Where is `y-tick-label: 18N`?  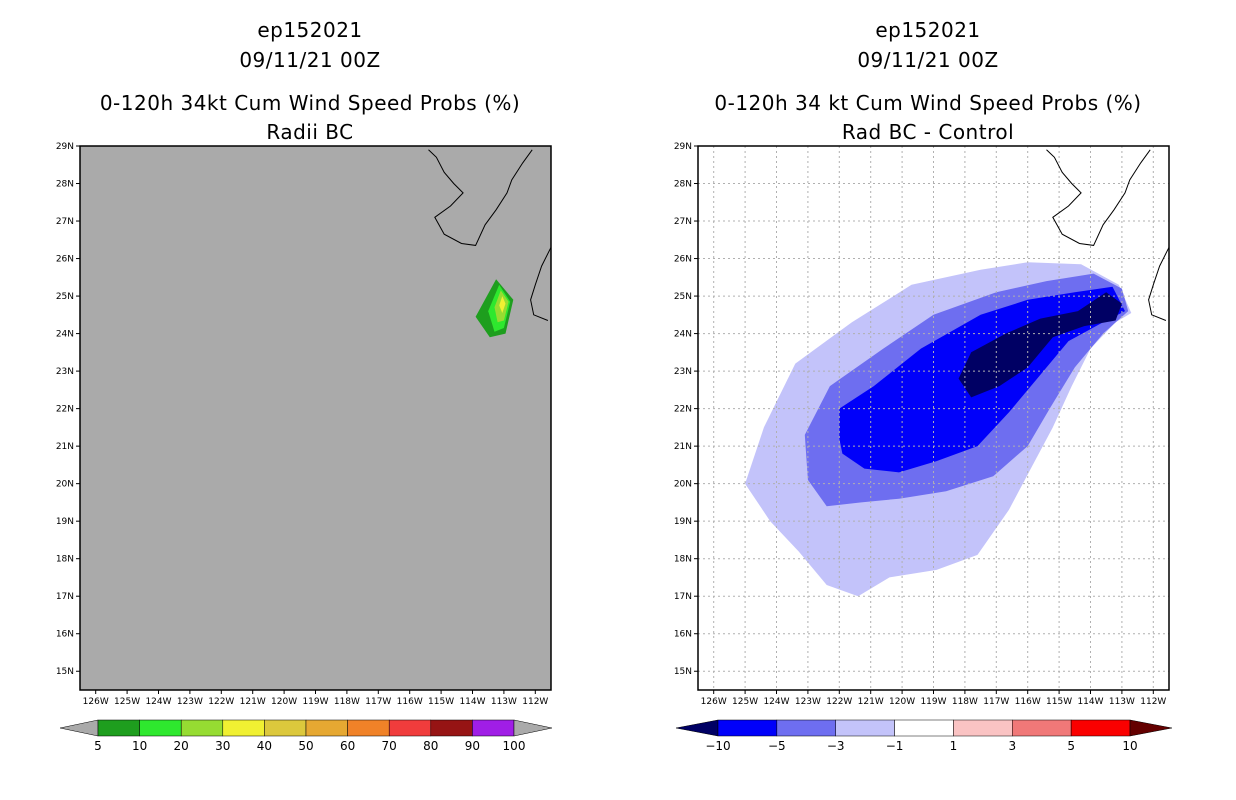
y-tick-label: 18N is located at coordinates (65, 560).